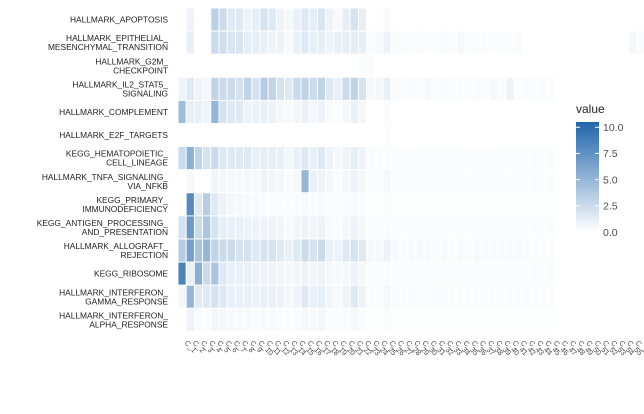  Describe the element at coordinates (125, 209) in the screenshot. I see `row-label: IMMUNODEFICIENCY` at that location.